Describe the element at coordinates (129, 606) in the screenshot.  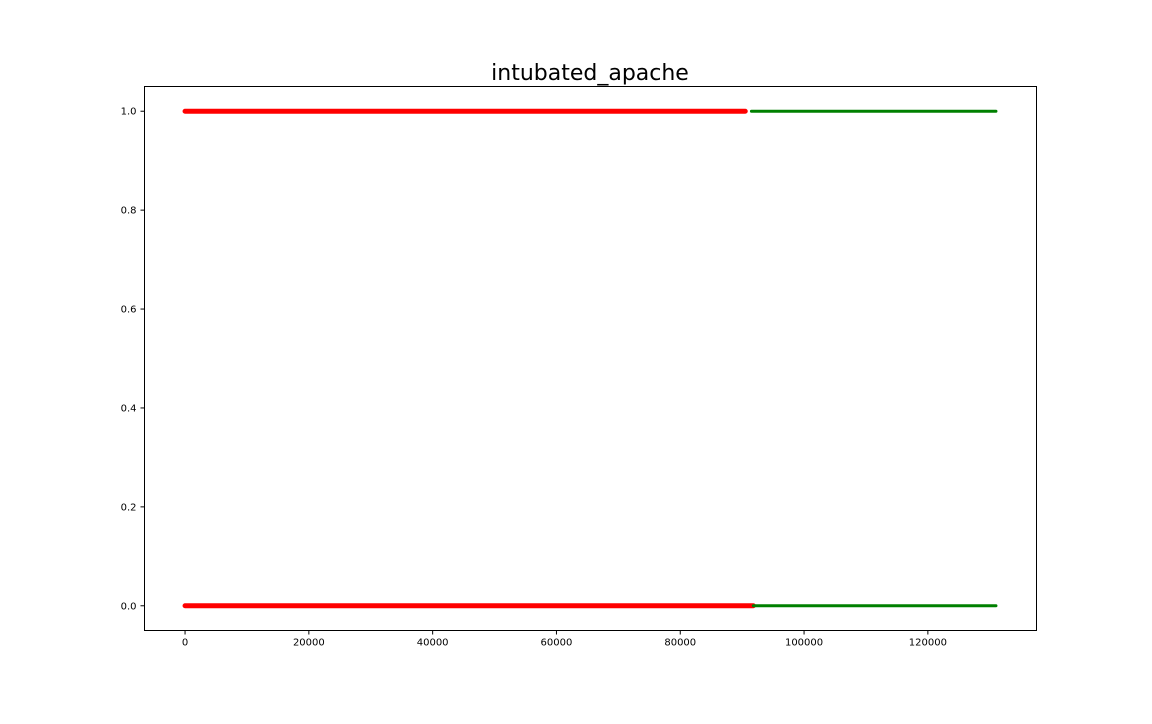
I see `y-tick-label: 0.0` at that location.